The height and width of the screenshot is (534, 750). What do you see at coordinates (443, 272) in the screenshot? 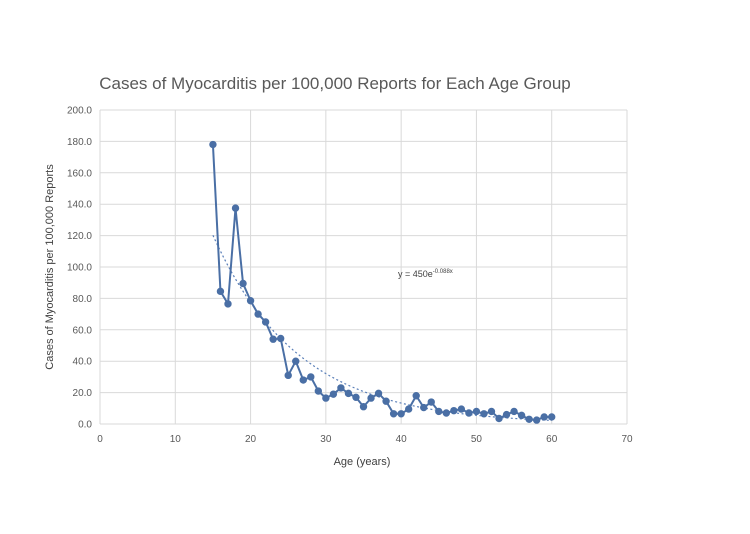
I see `trendline-equation-exponent: -0.088x` at bounding box center [443, 272].